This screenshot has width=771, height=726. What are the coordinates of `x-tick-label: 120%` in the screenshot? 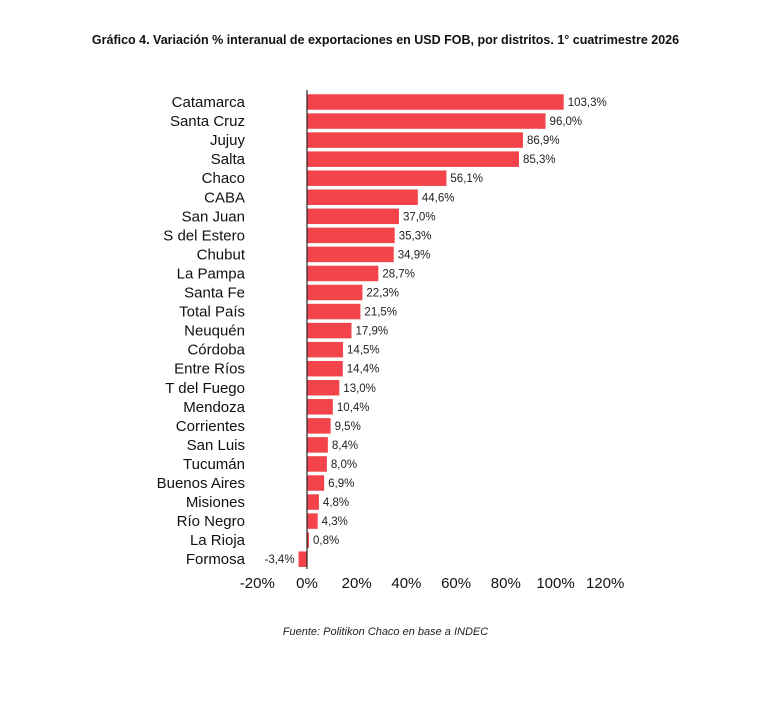 It's located at (605, 583).